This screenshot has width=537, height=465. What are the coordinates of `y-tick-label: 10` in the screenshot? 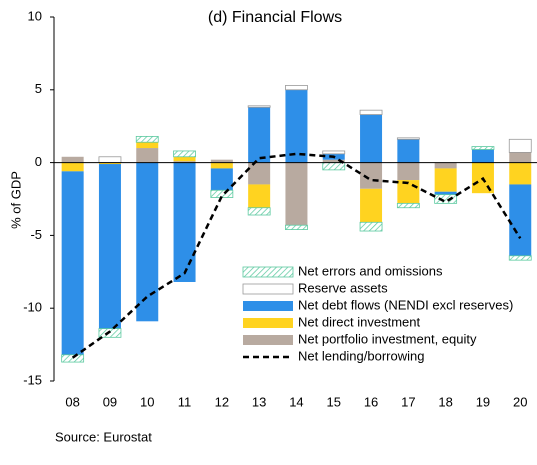 It's located at (35, 15).